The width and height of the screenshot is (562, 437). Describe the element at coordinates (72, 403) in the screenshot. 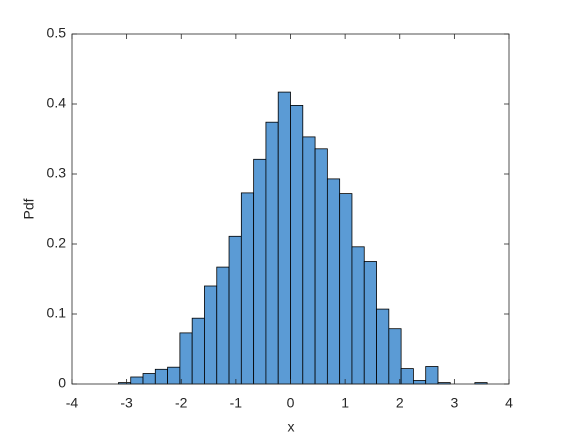

I see `x-tick-label: -4` at that location.